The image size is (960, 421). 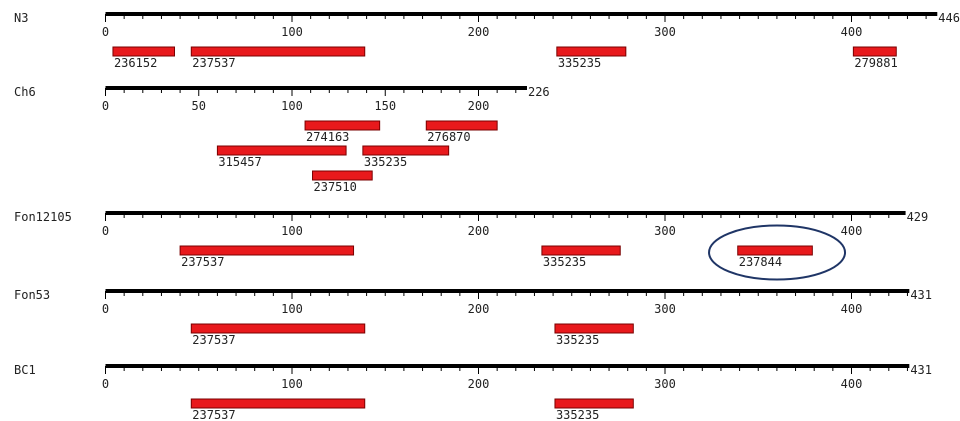 I want to click on feature-label: 236152, so click(x=135, y=63).